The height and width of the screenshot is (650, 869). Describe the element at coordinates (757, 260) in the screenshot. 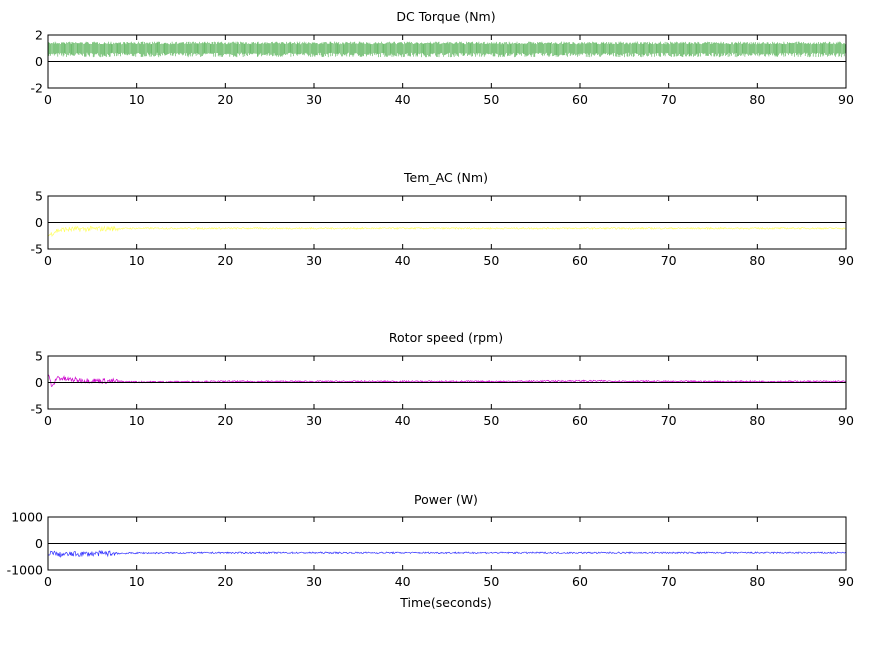

I see `tem-ac-xtick-label-8: 80` at that location.